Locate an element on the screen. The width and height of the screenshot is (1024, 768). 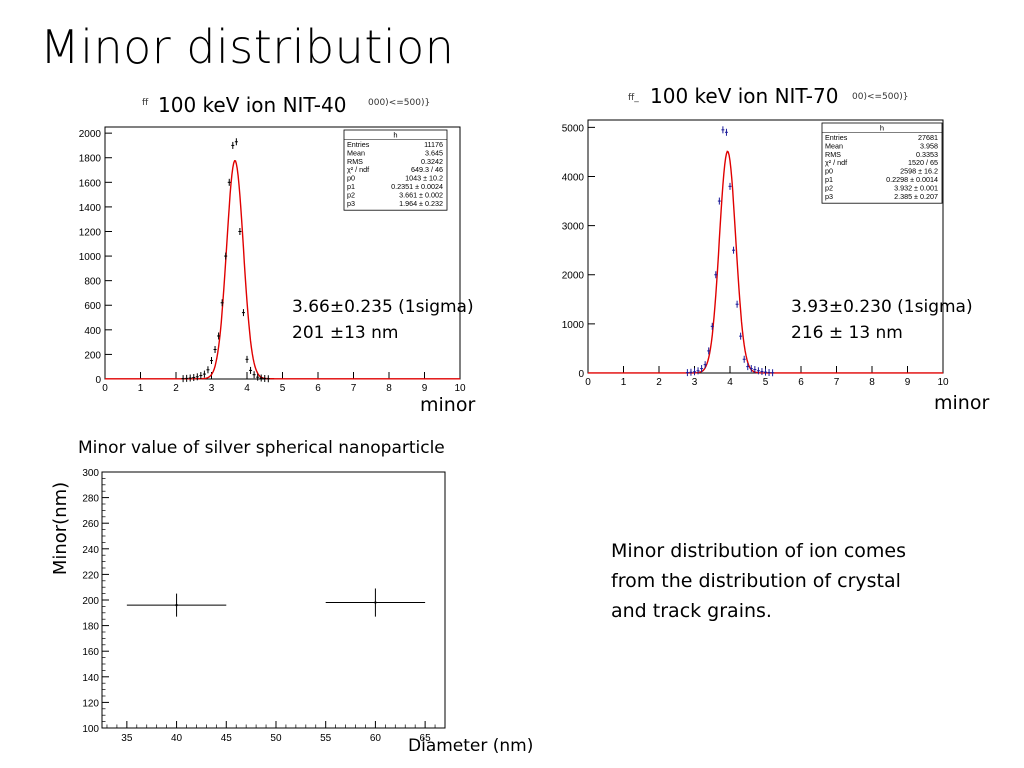
nit70-stats-key: p3 is located at coordinates (829, 196).